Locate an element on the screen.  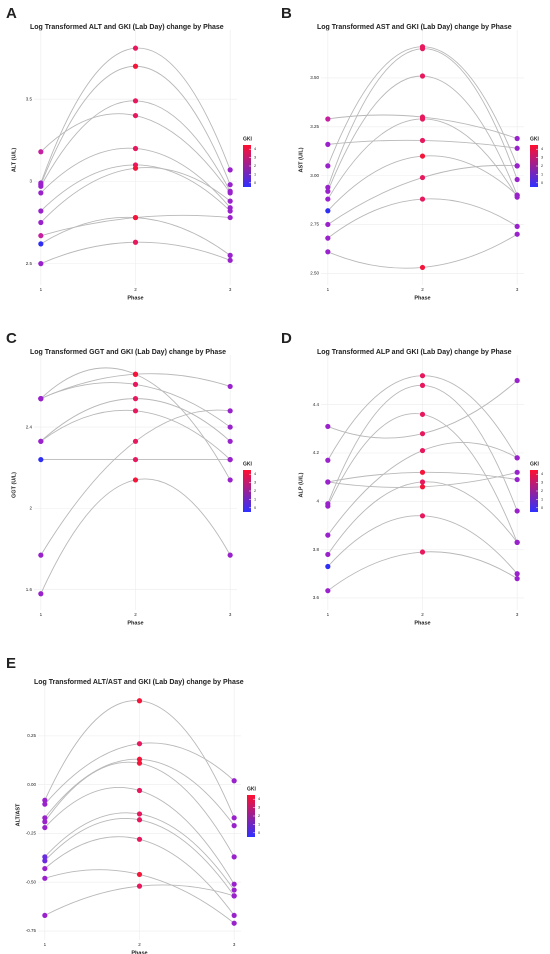
x-tick-label: 1 is located at coordinates (41, 614).